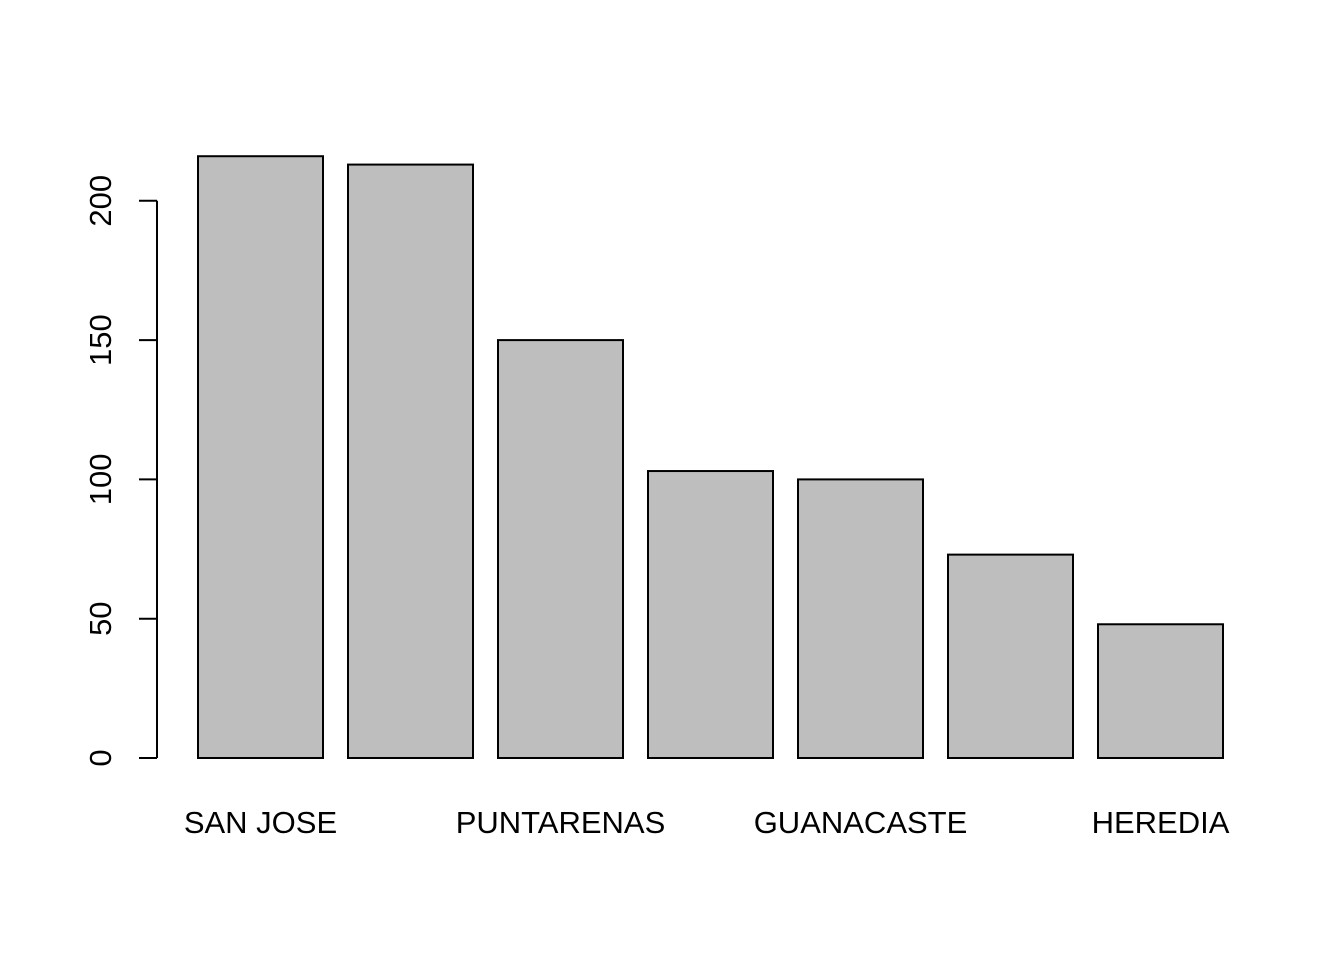 The height and width of the screenshot is (960, 1344). What do you see at coordinates (260, 822) in the screenshot?
I see `x-category-label-1: SAN JOSE` at bounding box center [260, 822].